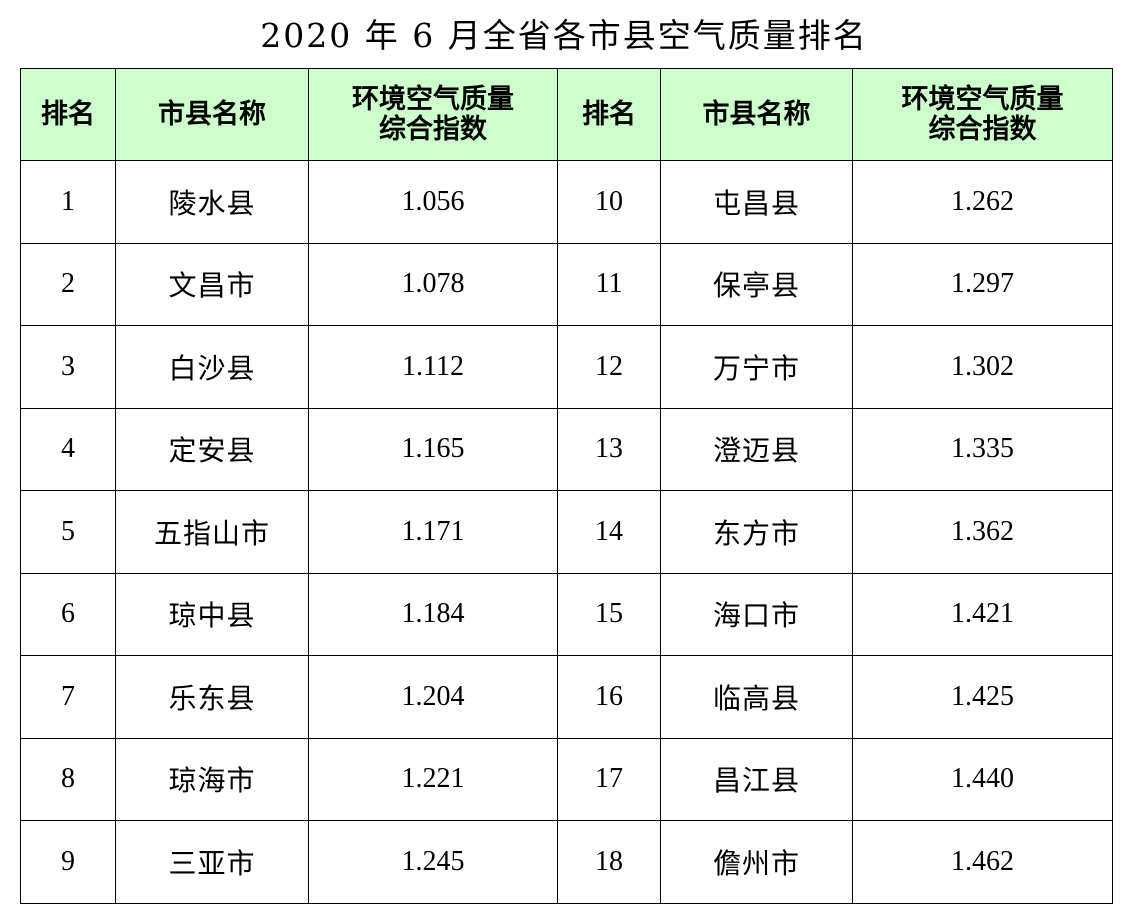  I want to click on city-name-cell: 文昌市, so click(212, 284).